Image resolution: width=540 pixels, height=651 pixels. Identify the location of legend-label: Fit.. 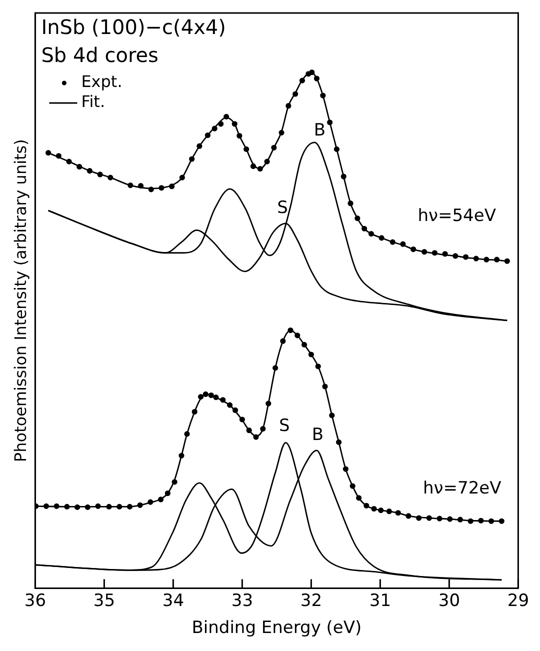
(93, 102).